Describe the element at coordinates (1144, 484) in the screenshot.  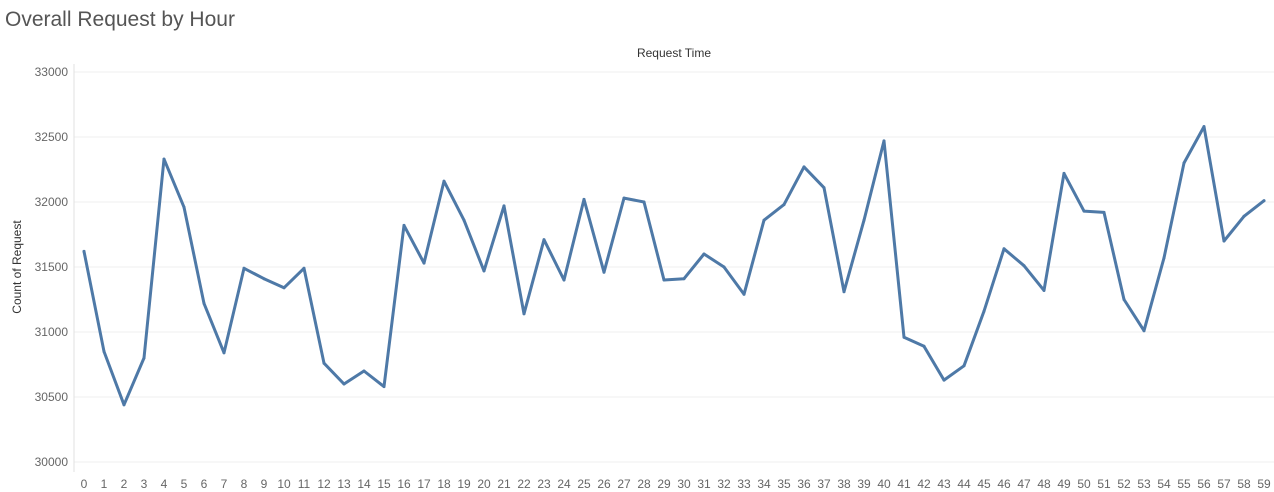
I see `x-tick-label: 53` at that location.